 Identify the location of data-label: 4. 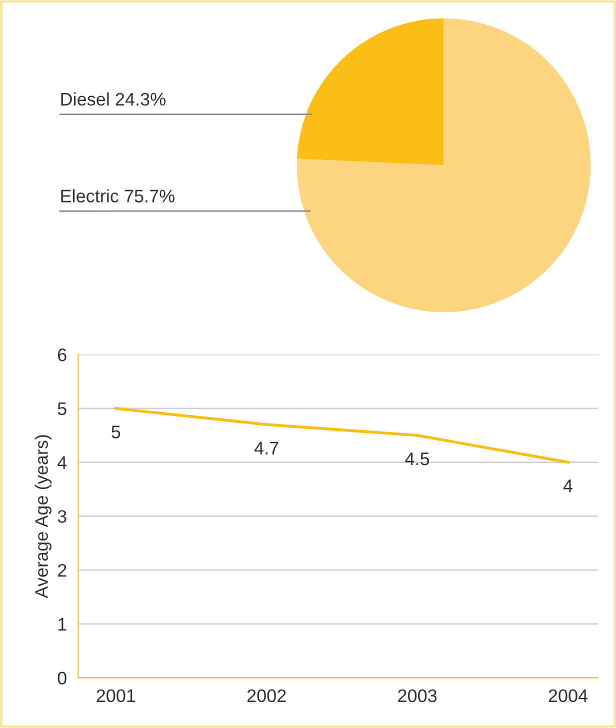
(567, 486).